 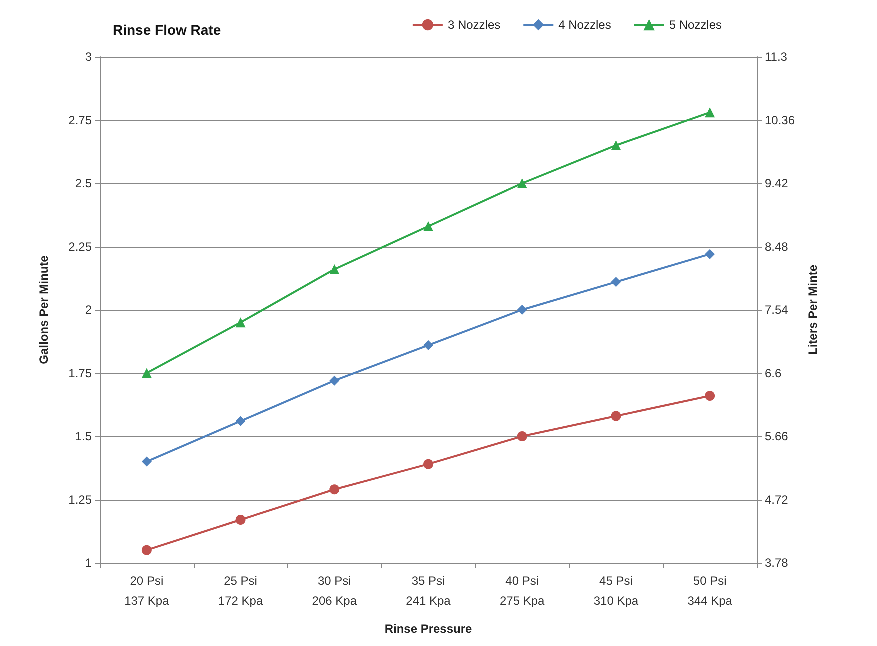 I want to click on legend-label: 4 Nozzles, so click(x=585, y=25).